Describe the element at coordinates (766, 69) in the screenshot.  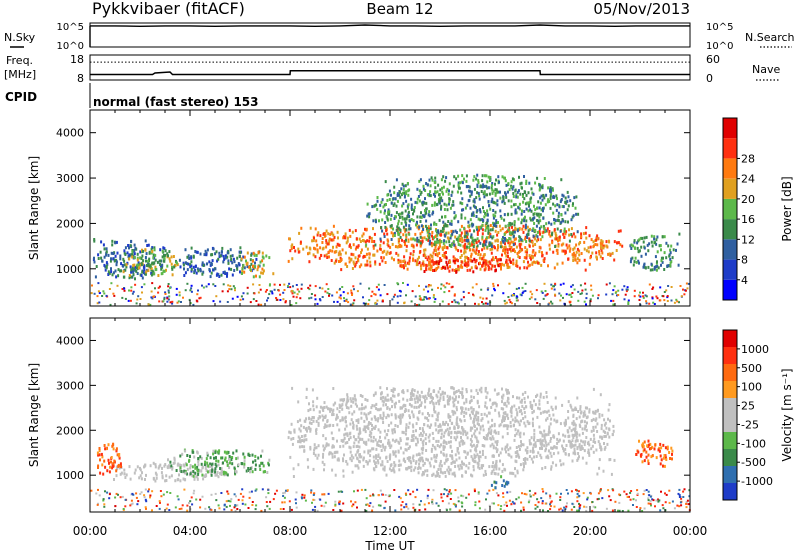
I see `nave-label: Nave` at that location.